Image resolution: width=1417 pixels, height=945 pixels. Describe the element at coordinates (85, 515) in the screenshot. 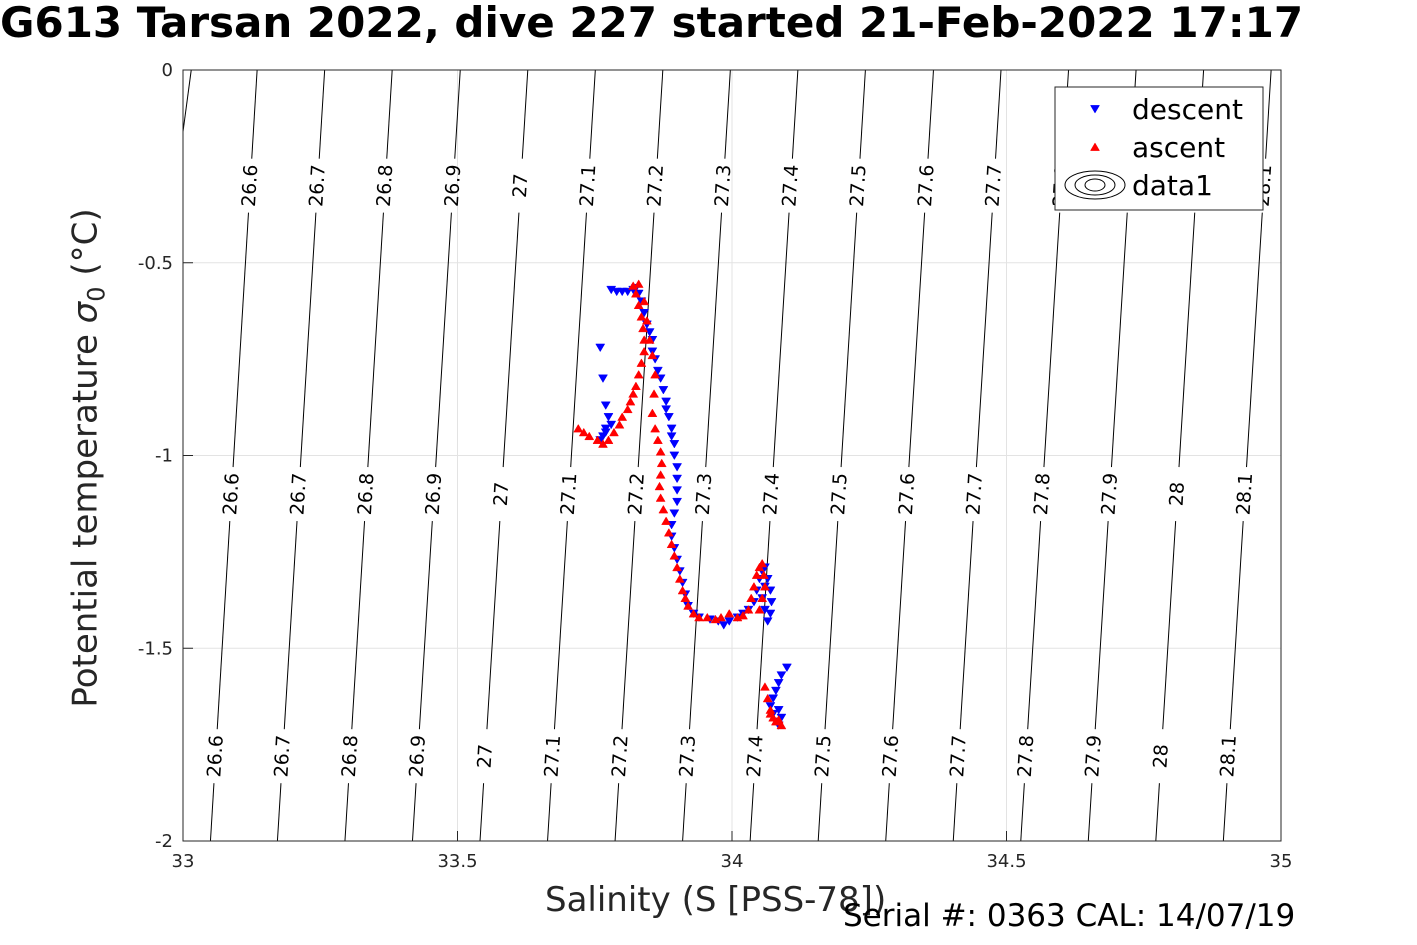

I see `y-axis-label-main: Potential temperature` at that location.